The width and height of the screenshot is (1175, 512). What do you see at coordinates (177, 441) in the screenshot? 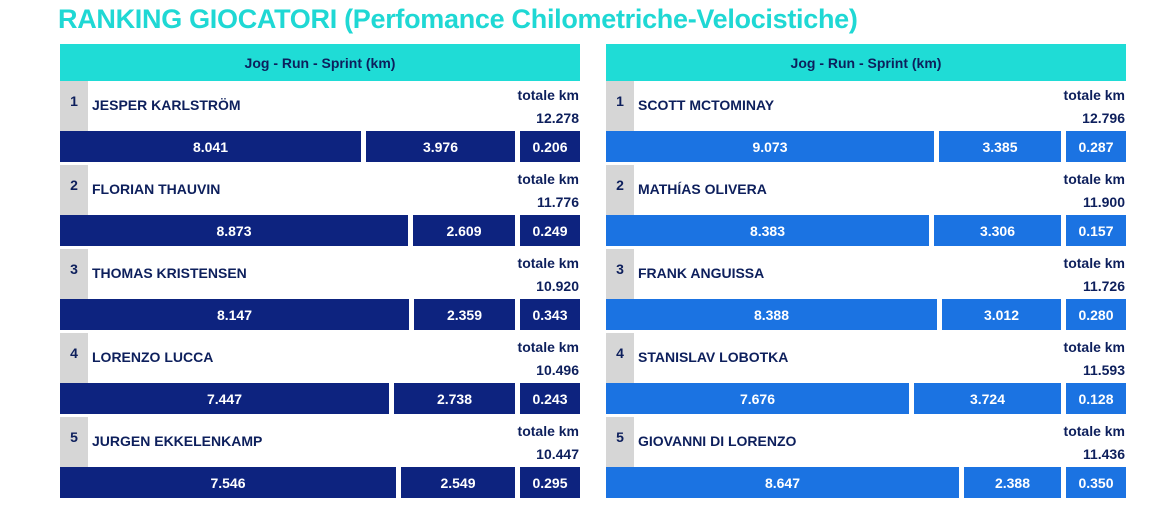
I see `player-name: JURGEN EKKELENKAMP` at bounding box center [177, 441].